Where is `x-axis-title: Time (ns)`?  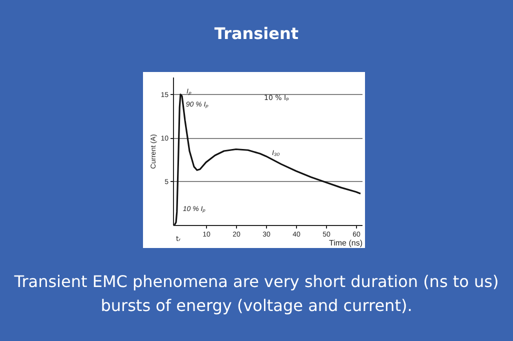
x-axis-title: Time (ns) is located at coordinates (346, 243).